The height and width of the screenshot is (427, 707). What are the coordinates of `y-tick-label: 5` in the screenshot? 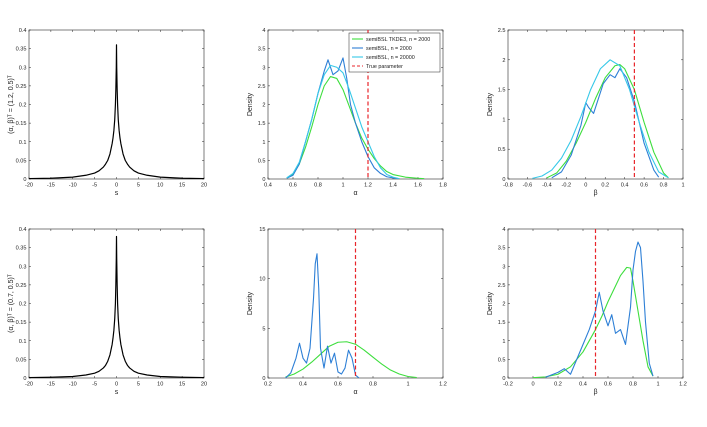 It's located at (263, 329).